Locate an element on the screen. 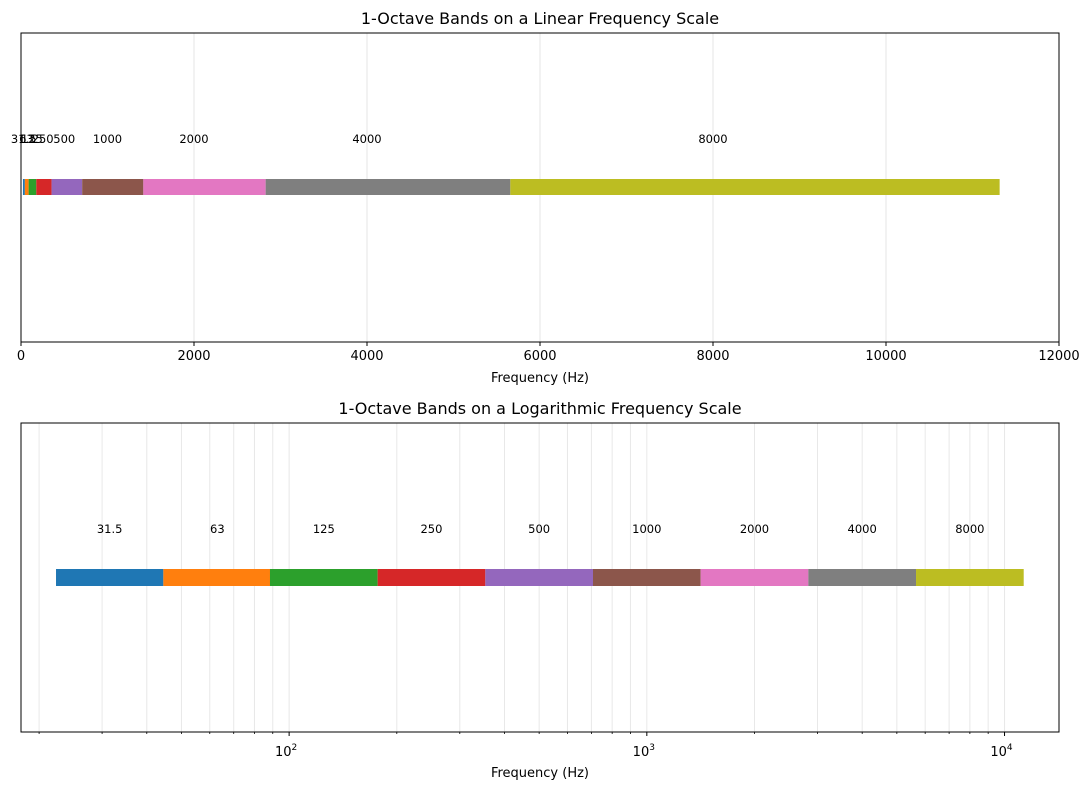  x-tick-label: 8000 is located at coordinates (712, 356).